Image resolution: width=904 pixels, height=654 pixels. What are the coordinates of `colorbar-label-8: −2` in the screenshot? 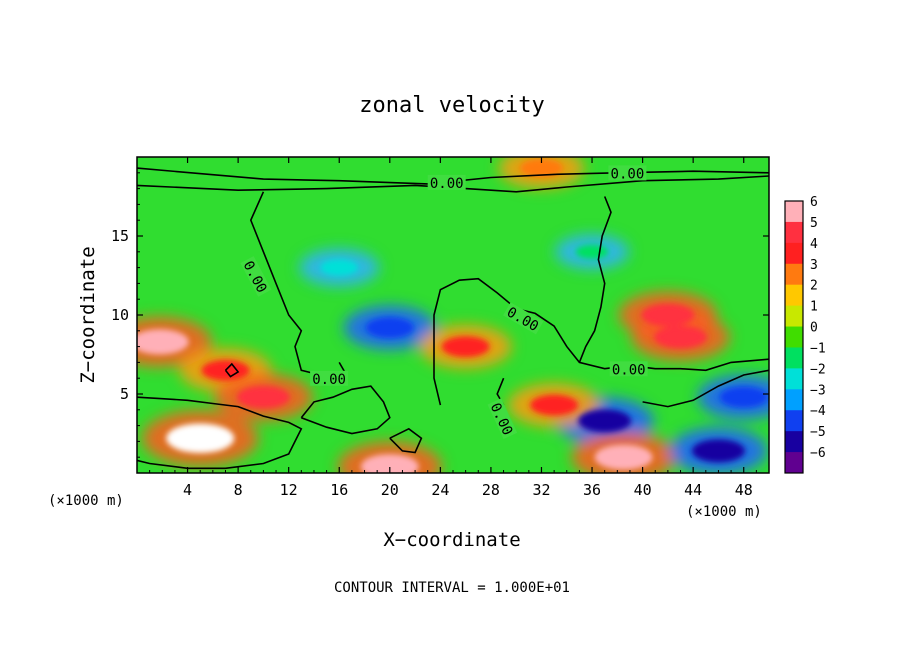 It's located at (818, 369).